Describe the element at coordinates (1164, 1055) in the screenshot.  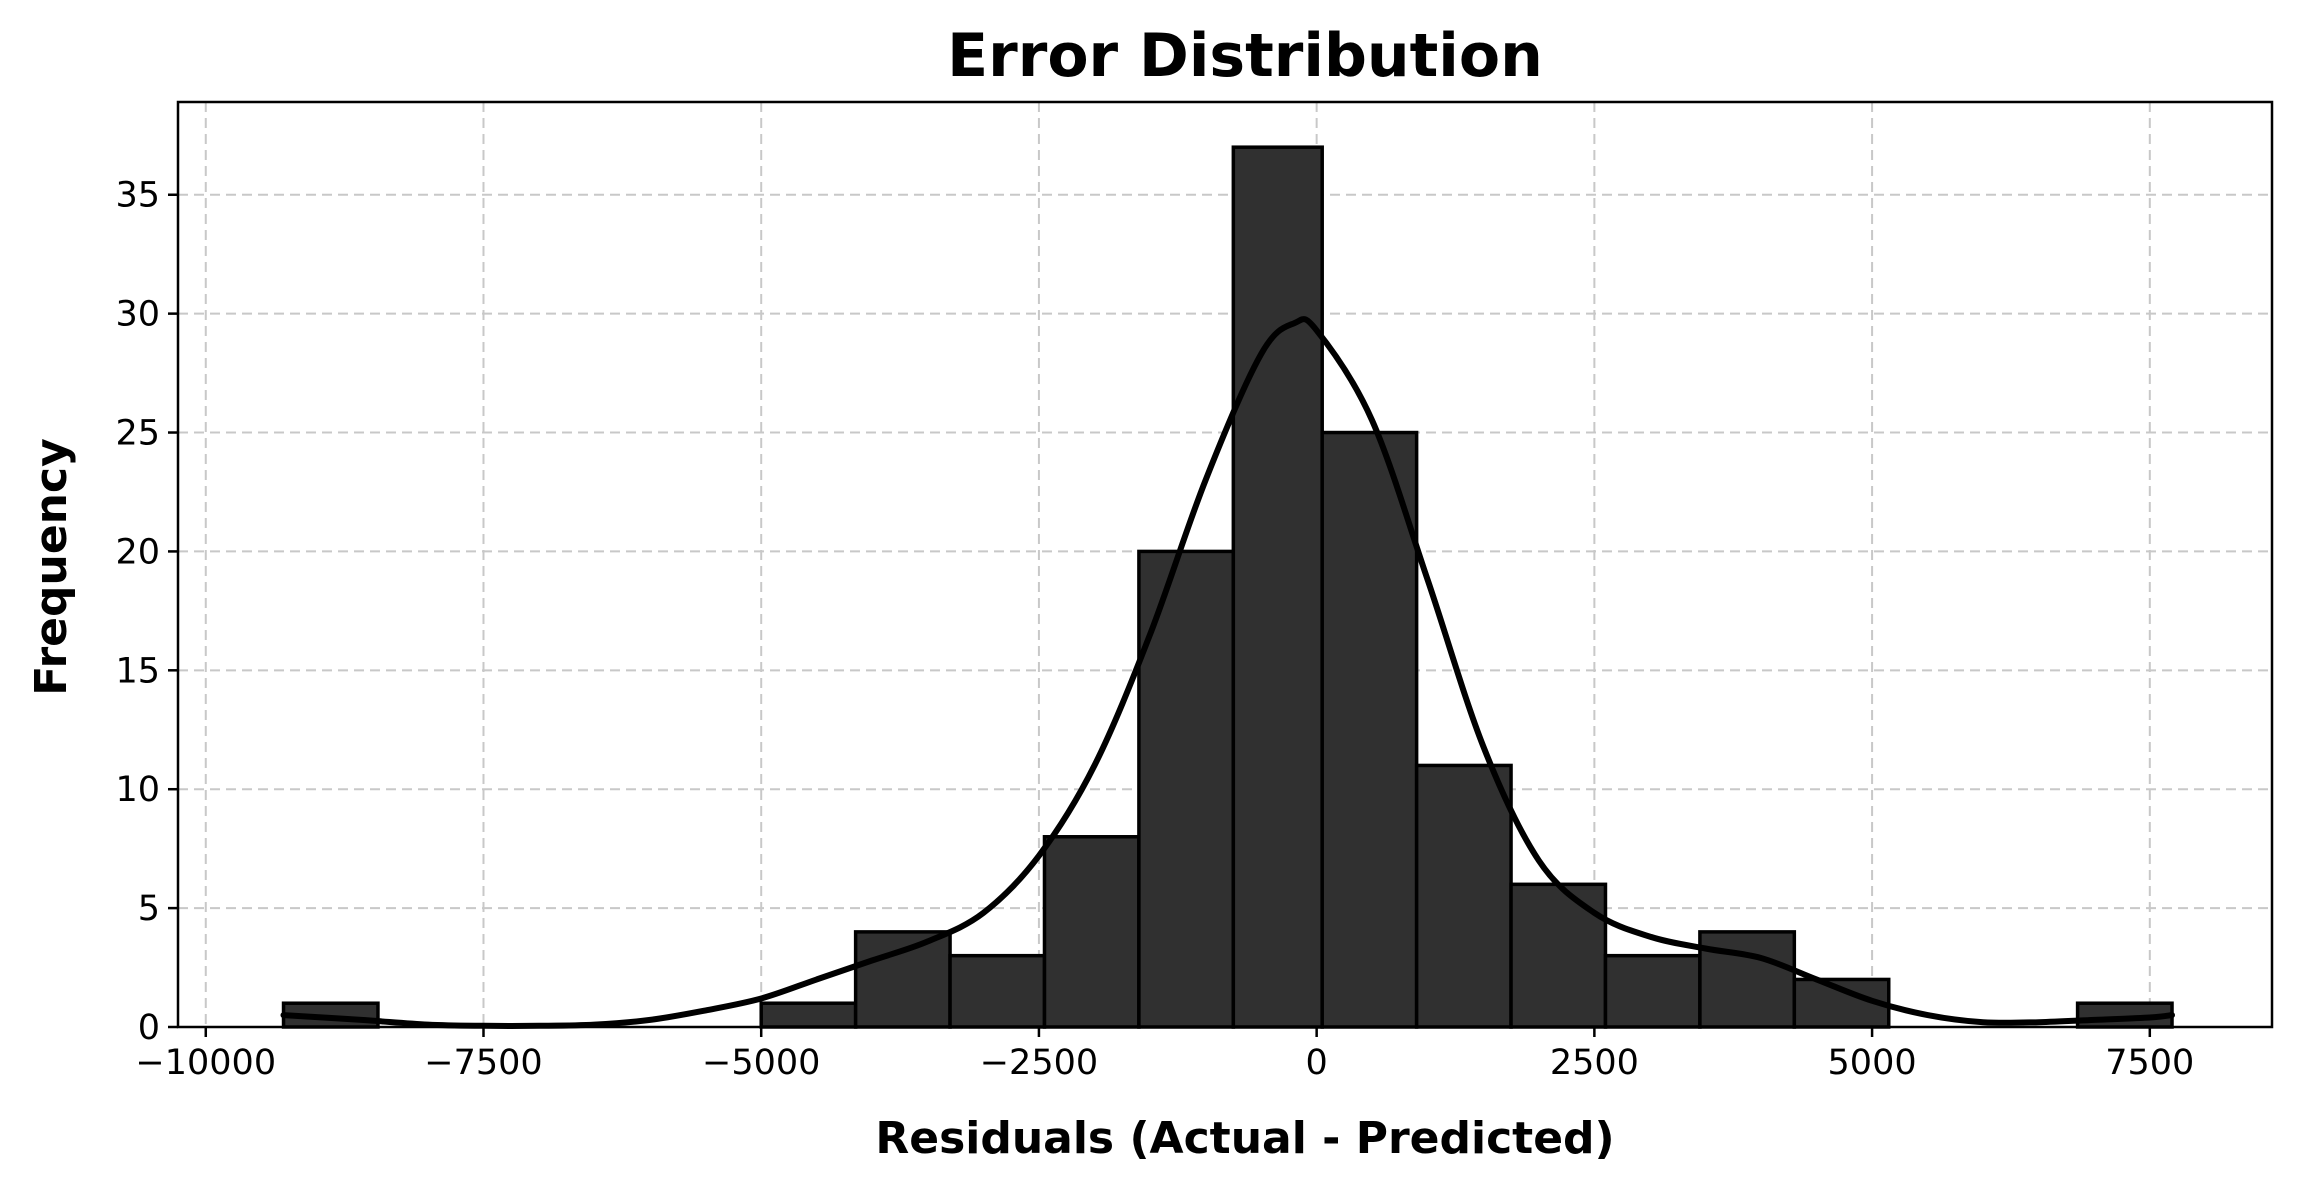
I see `x-axis-ticks: −10000 −7500 −5000 −2500 0 2500 5000 7500` at that location.